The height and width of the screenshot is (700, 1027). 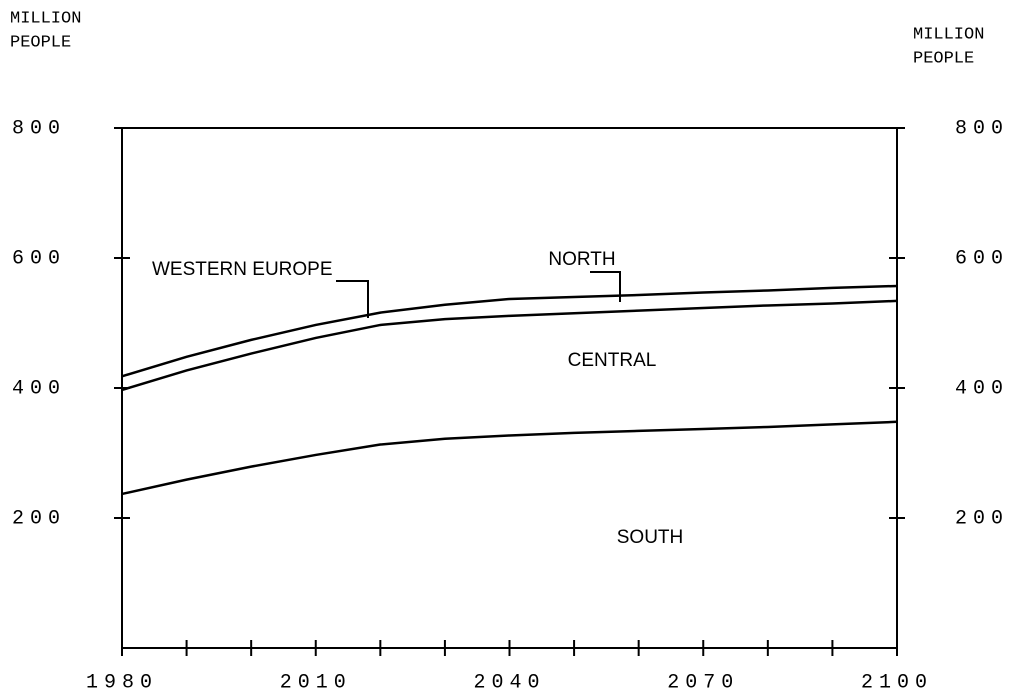 I want to click on series-label: CENTRAL, so click(x=612, y=360).